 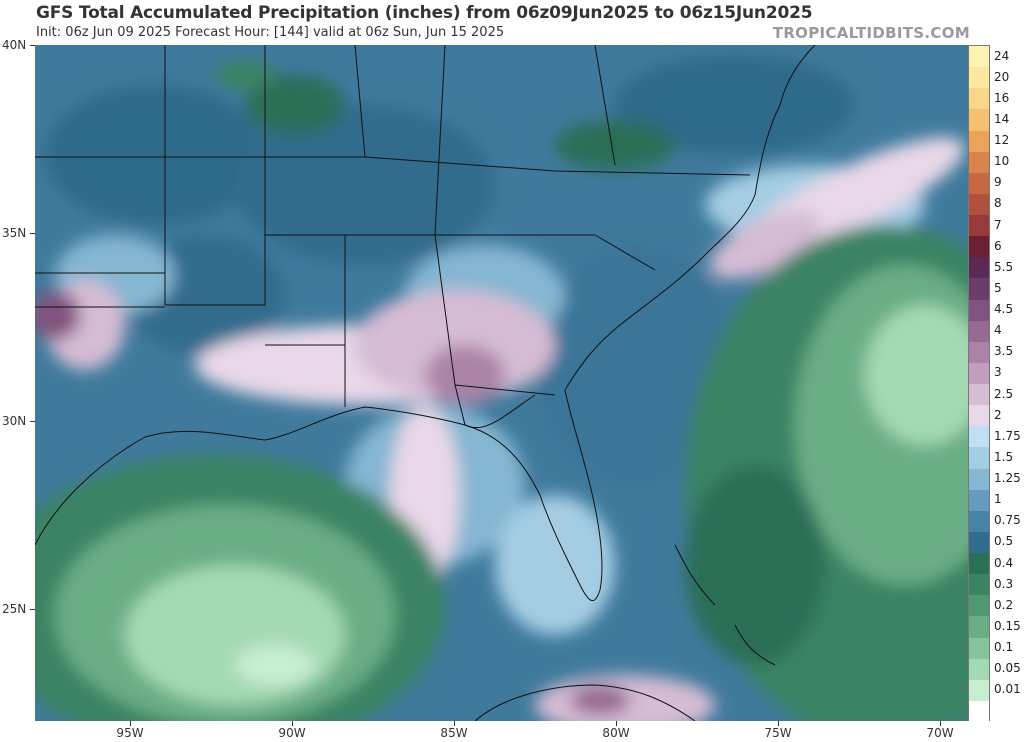 I want to click on colorbar-label: 0.5, so click(x=1004, y=541).